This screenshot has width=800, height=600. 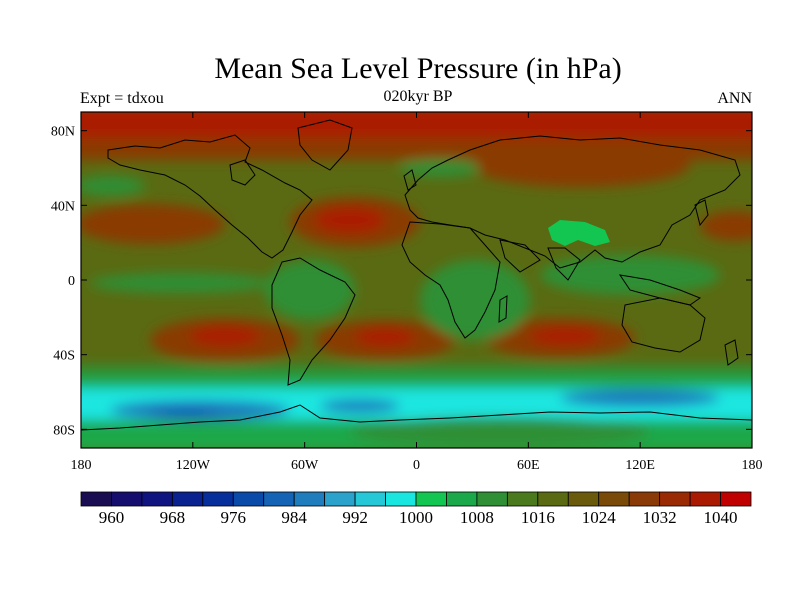 What do you see at coordinates (701, 213) in the screenshot?
I see `coast-japan` at bounding box center [701, 213].